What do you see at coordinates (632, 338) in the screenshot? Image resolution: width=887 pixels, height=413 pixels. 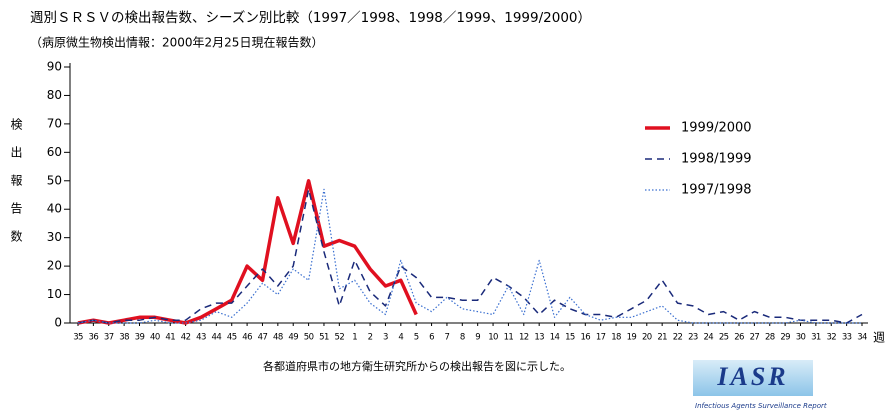 I see `x-tick-label: 19` at bounding box center [632, 338].